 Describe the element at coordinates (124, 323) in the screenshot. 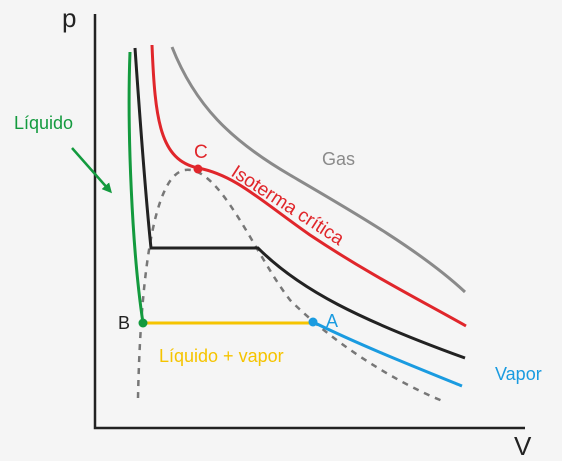

I see `point-b-label: B` at that location.